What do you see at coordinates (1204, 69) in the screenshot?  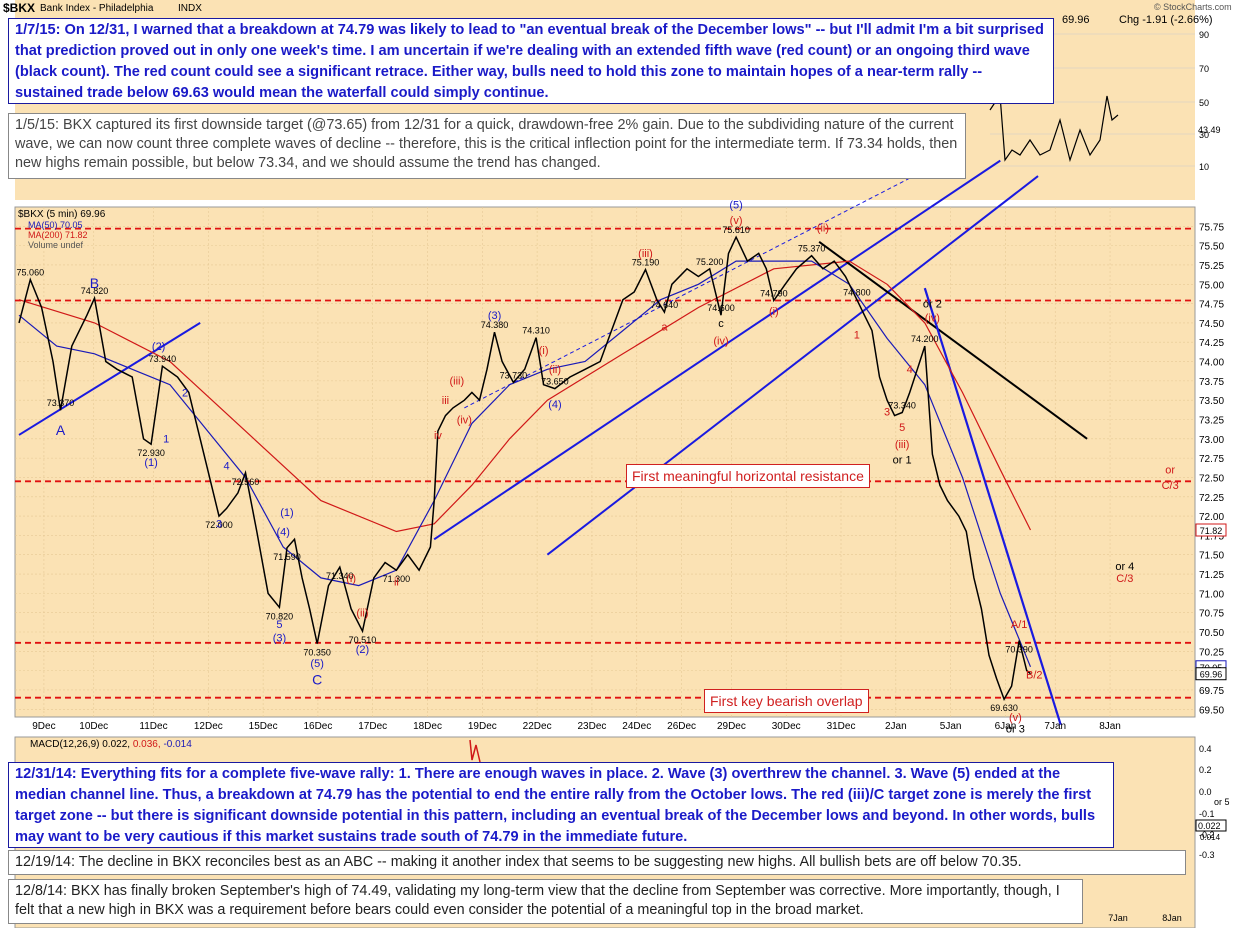 I see `top-tick-label: 70` at bounding box center [1204, 69].